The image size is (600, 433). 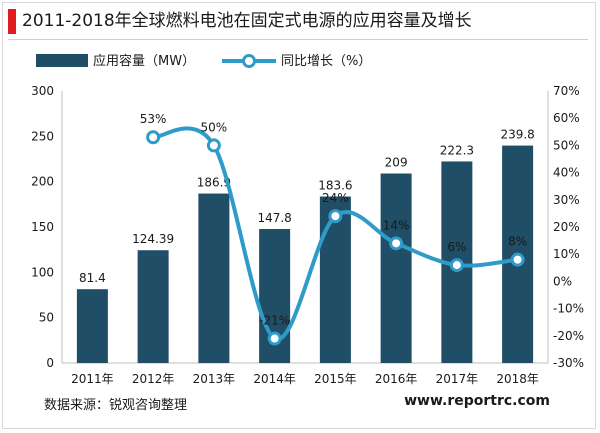 I want to click on x-tick-label: 2018年, so click(x=517, y=379).